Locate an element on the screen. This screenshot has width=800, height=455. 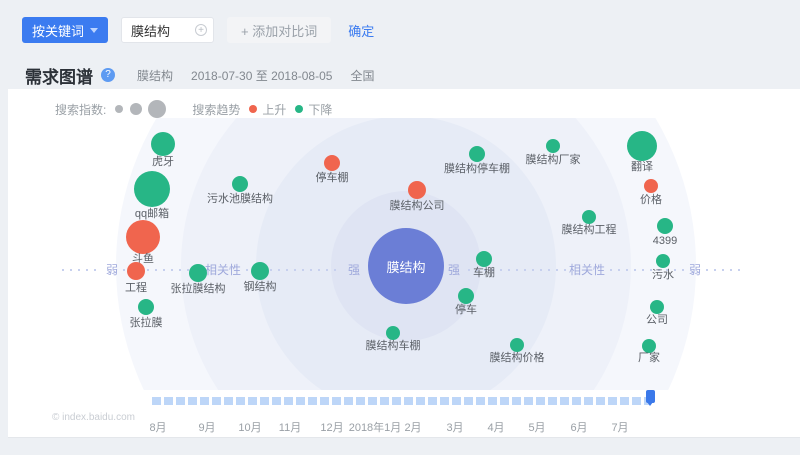
related-word-label: 张拉膜 is located at coordinates (146, 323).